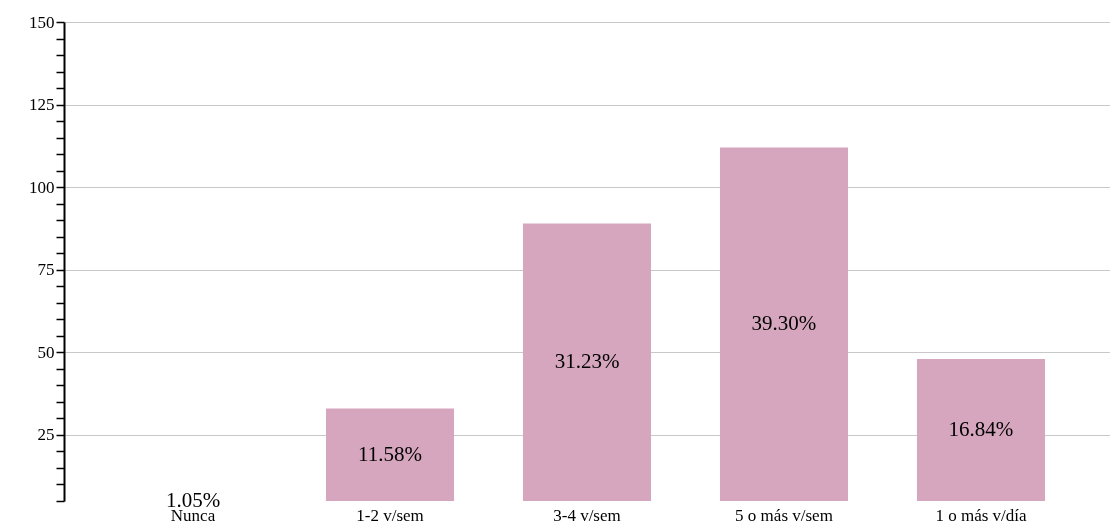 This screenshot has height=529, width=1110. I want to click on y-tick-label: 75, so click(46, 270).